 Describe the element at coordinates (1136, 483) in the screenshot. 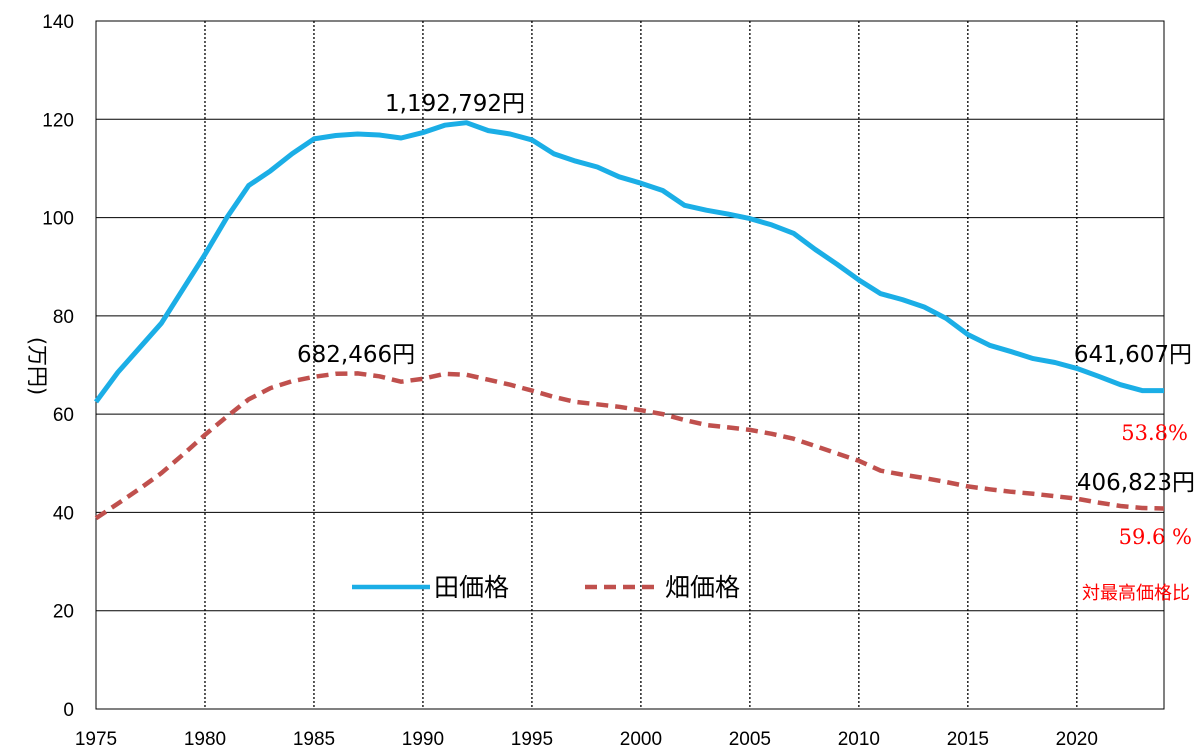

I see `field-latest-annotation: 406,823円` at that location.